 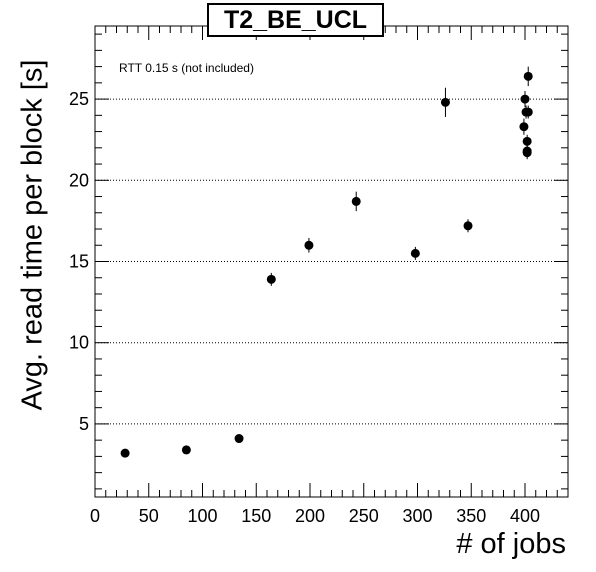 What do you see at coordinates (525, 516) in the screenshot?
I see `x-tick-label: 400` at bounding box center [525, 516].